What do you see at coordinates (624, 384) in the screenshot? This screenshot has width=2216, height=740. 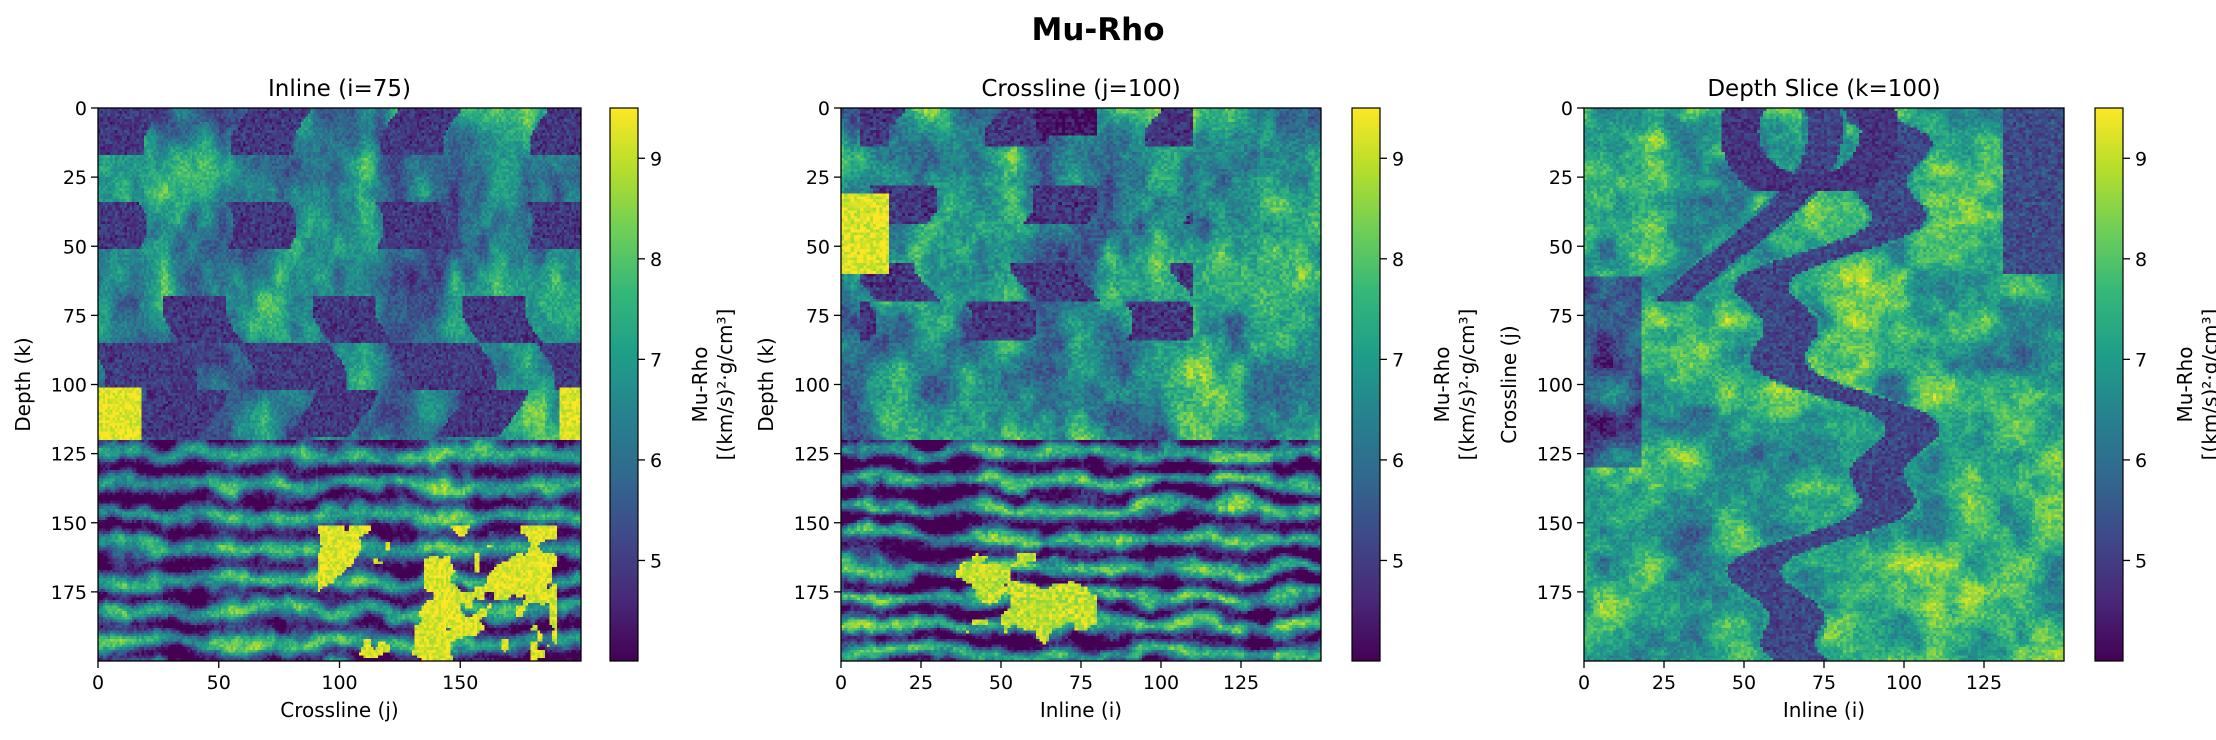 I see `inline-colorbar` at bounding box center [624, 384].